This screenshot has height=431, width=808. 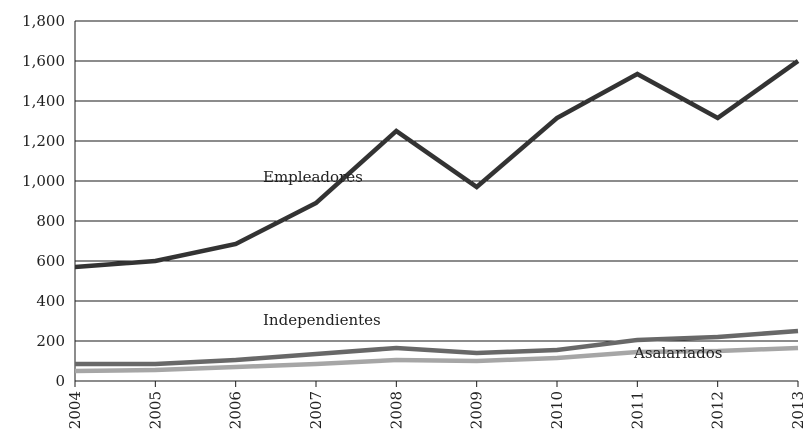 What do you see at coordinates (322, 320) in the screenshot?
I see `series-label-independientes: Independientes` at bounding box center [322, 320].